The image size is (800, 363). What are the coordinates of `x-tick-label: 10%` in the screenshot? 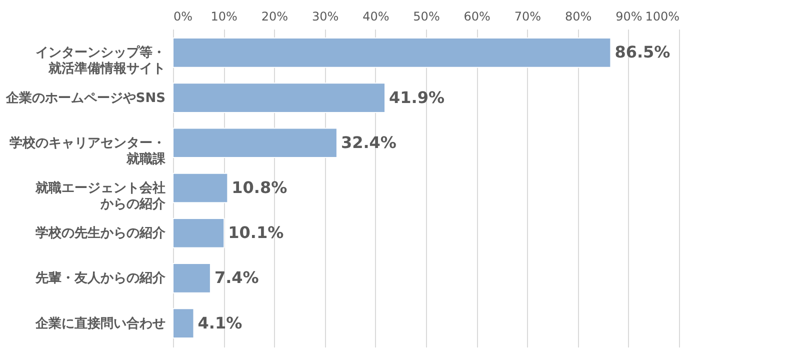 It's located at (224, 17).